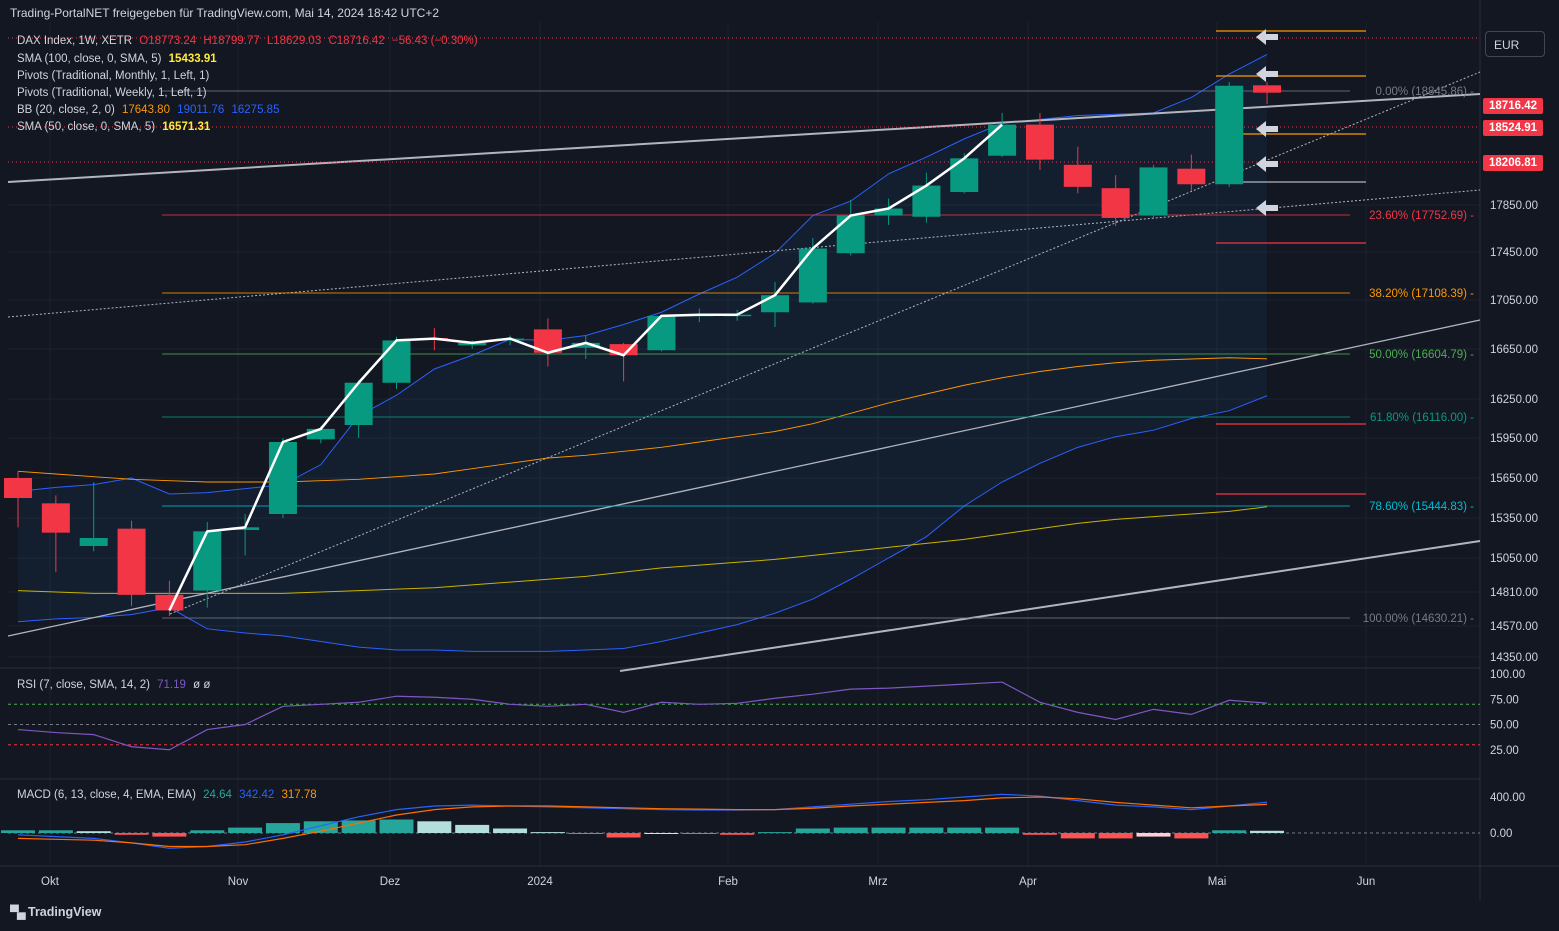  I want to click on x-tick-3: 2024, so click(540, 882).